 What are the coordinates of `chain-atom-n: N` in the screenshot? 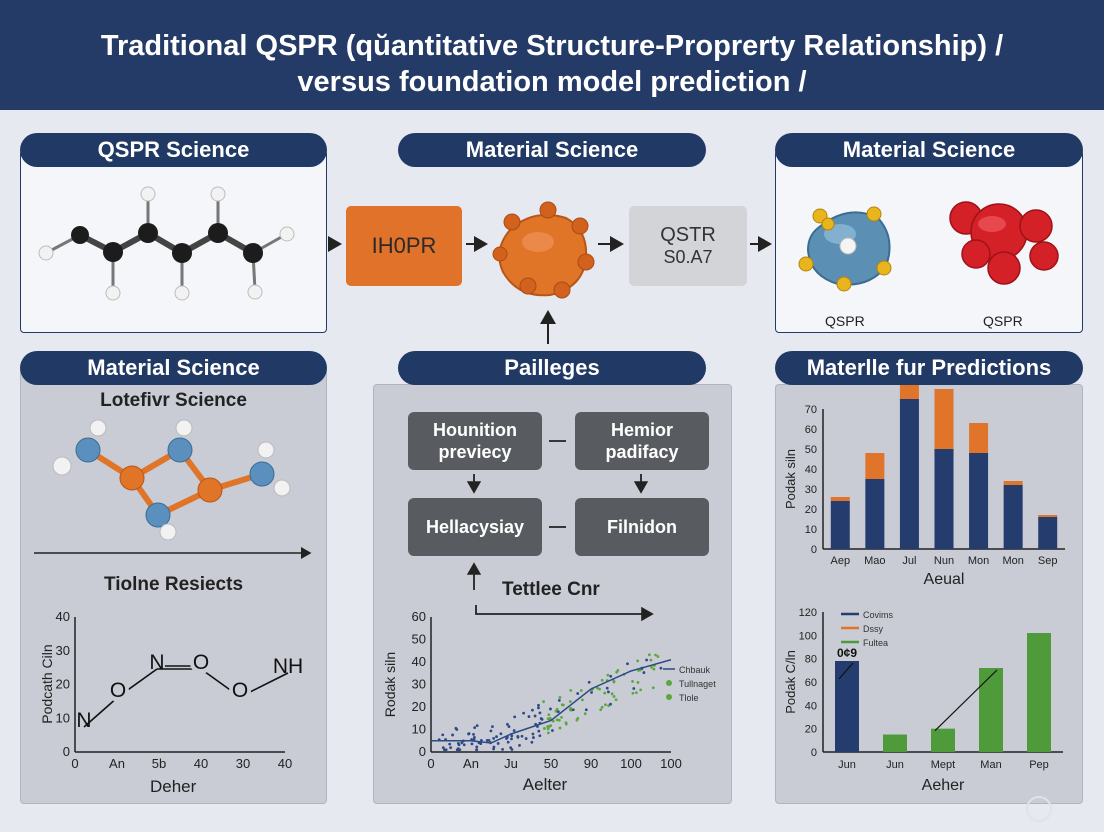 It's located at (83, 720).